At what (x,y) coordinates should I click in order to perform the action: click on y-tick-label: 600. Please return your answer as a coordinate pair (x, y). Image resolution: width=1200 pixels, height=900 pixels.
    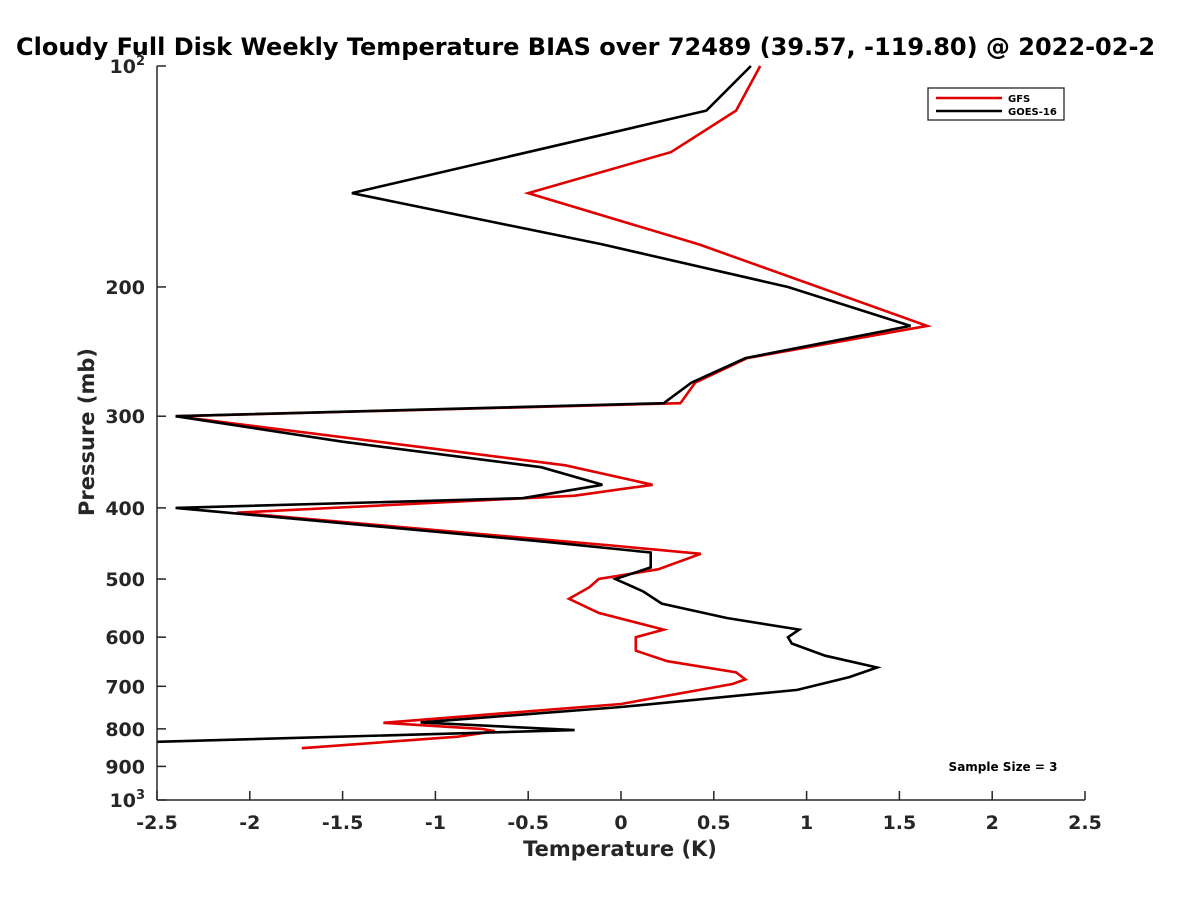
    Looking at the image, I should click on (125, 638).